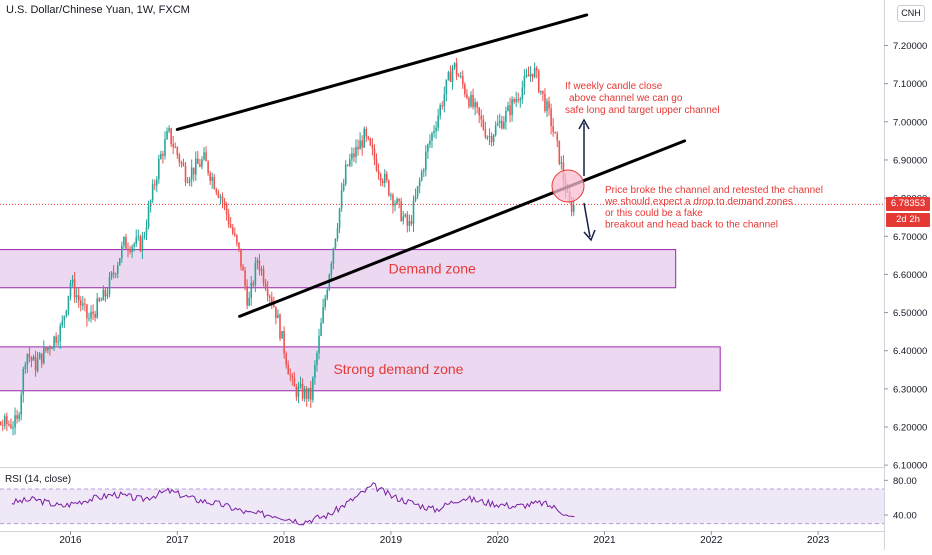  What do you see at coordinates (910, 351) in the screenshot?
I see `price-axis-tick: 6.40000` at bounding box center [910, 351].